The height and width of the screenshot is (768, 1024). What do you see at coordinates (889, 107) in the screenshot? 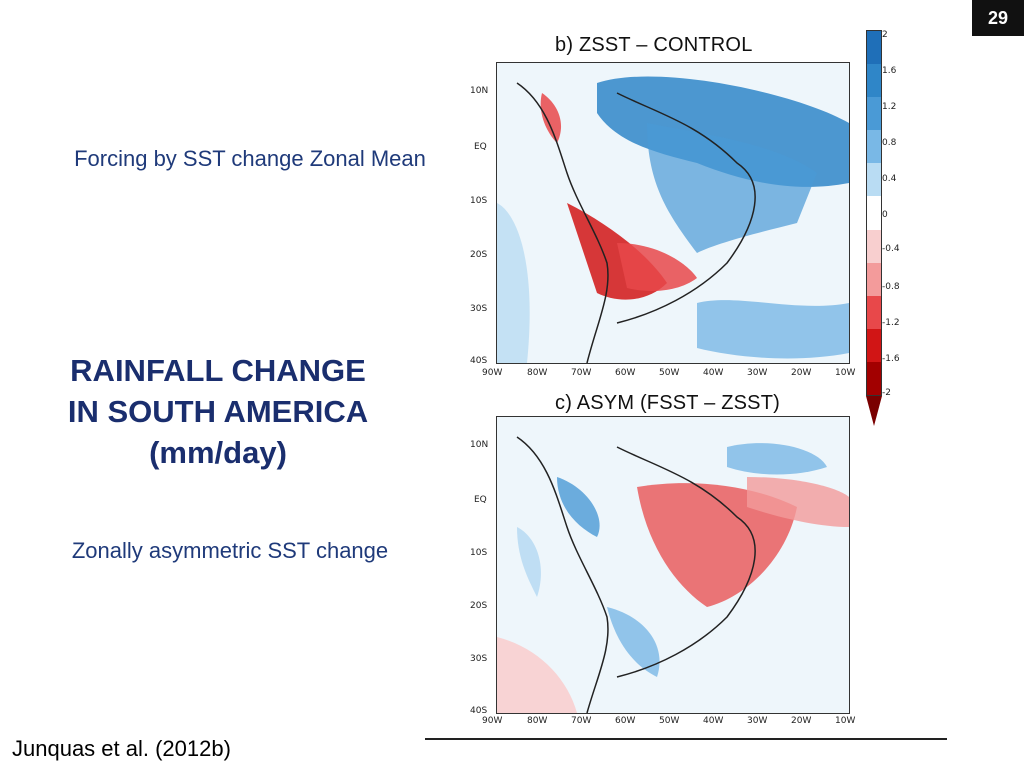
I see `colorbar-label: 1.2` at bounding box center [889, 107].